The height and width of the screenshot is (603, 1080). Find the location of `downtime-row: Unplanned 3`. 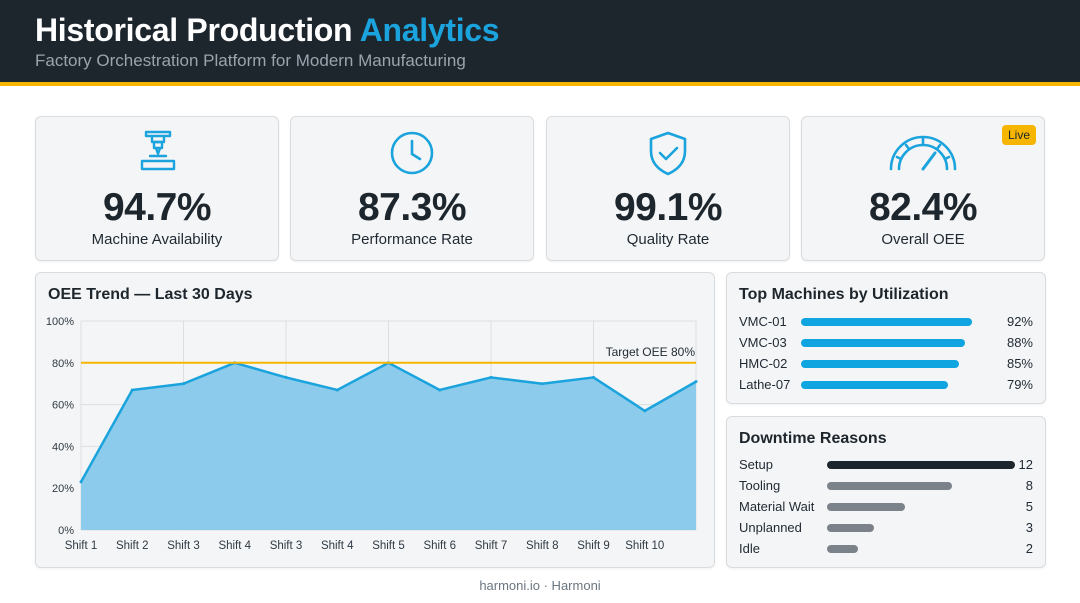

downtime-row: Unplanned 3 is located at coordinates (886, 529).